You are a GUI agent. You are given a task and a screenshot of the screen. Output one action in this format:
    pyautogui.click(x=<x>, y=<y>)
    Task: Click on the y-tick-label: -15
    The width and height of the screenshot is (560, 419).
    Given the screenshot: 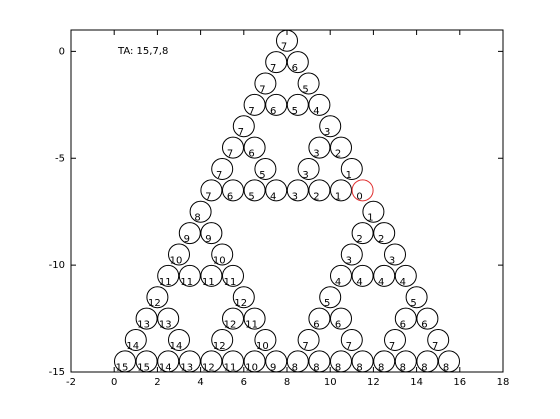 What is the action you would take?
    pyautogui.click(x=57, y=372)
    